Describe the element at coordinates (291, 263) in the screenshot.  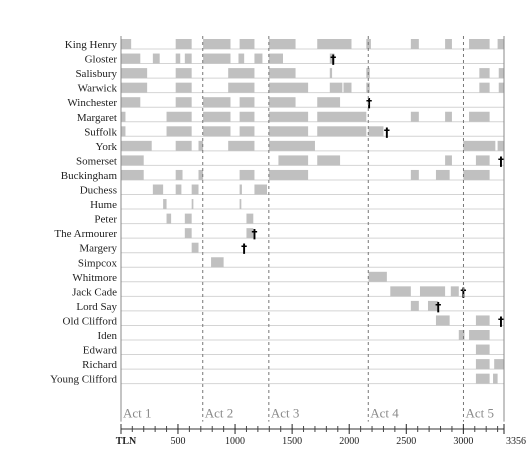
I see `row-simpcox: Simpcox` at that location.